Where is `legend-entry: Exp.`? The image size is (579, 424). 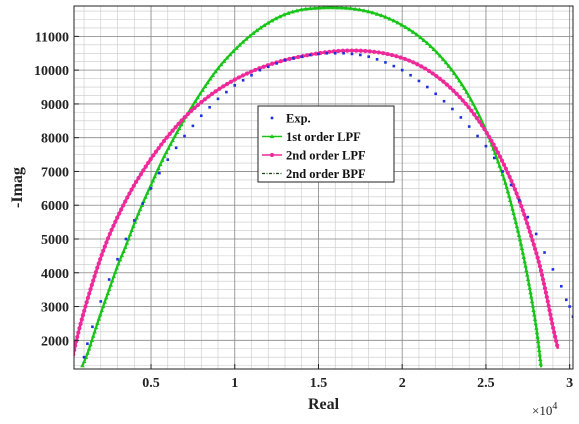
legend-entry: Exp. is located at coordinates (290, 119).